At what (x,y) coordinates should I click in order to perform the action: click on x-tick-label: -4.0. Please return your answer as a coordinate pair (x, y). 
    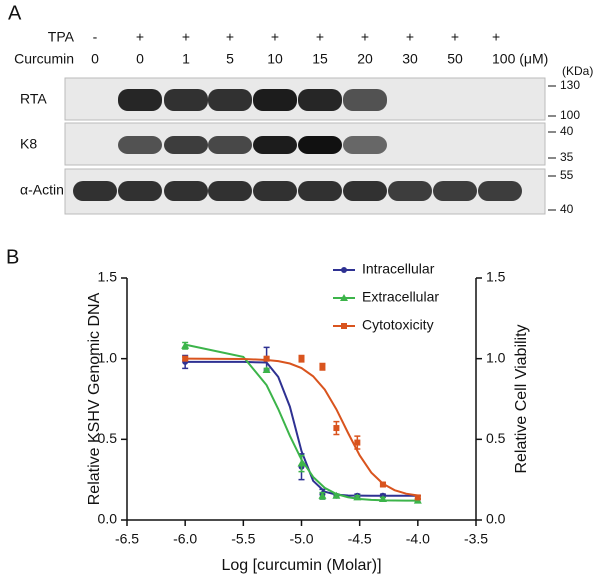
    Looking at the image, I should click on (418, 539).